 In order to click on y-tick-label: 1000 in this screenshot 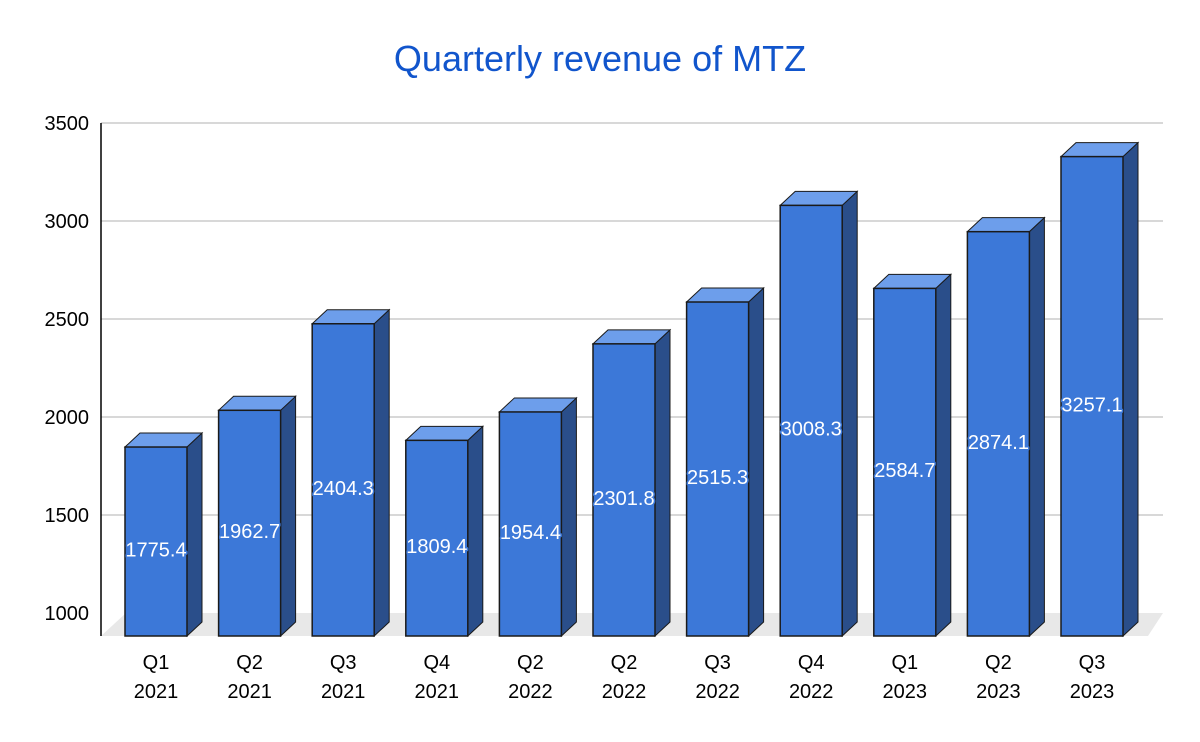, I will do `click(67, 614)`.